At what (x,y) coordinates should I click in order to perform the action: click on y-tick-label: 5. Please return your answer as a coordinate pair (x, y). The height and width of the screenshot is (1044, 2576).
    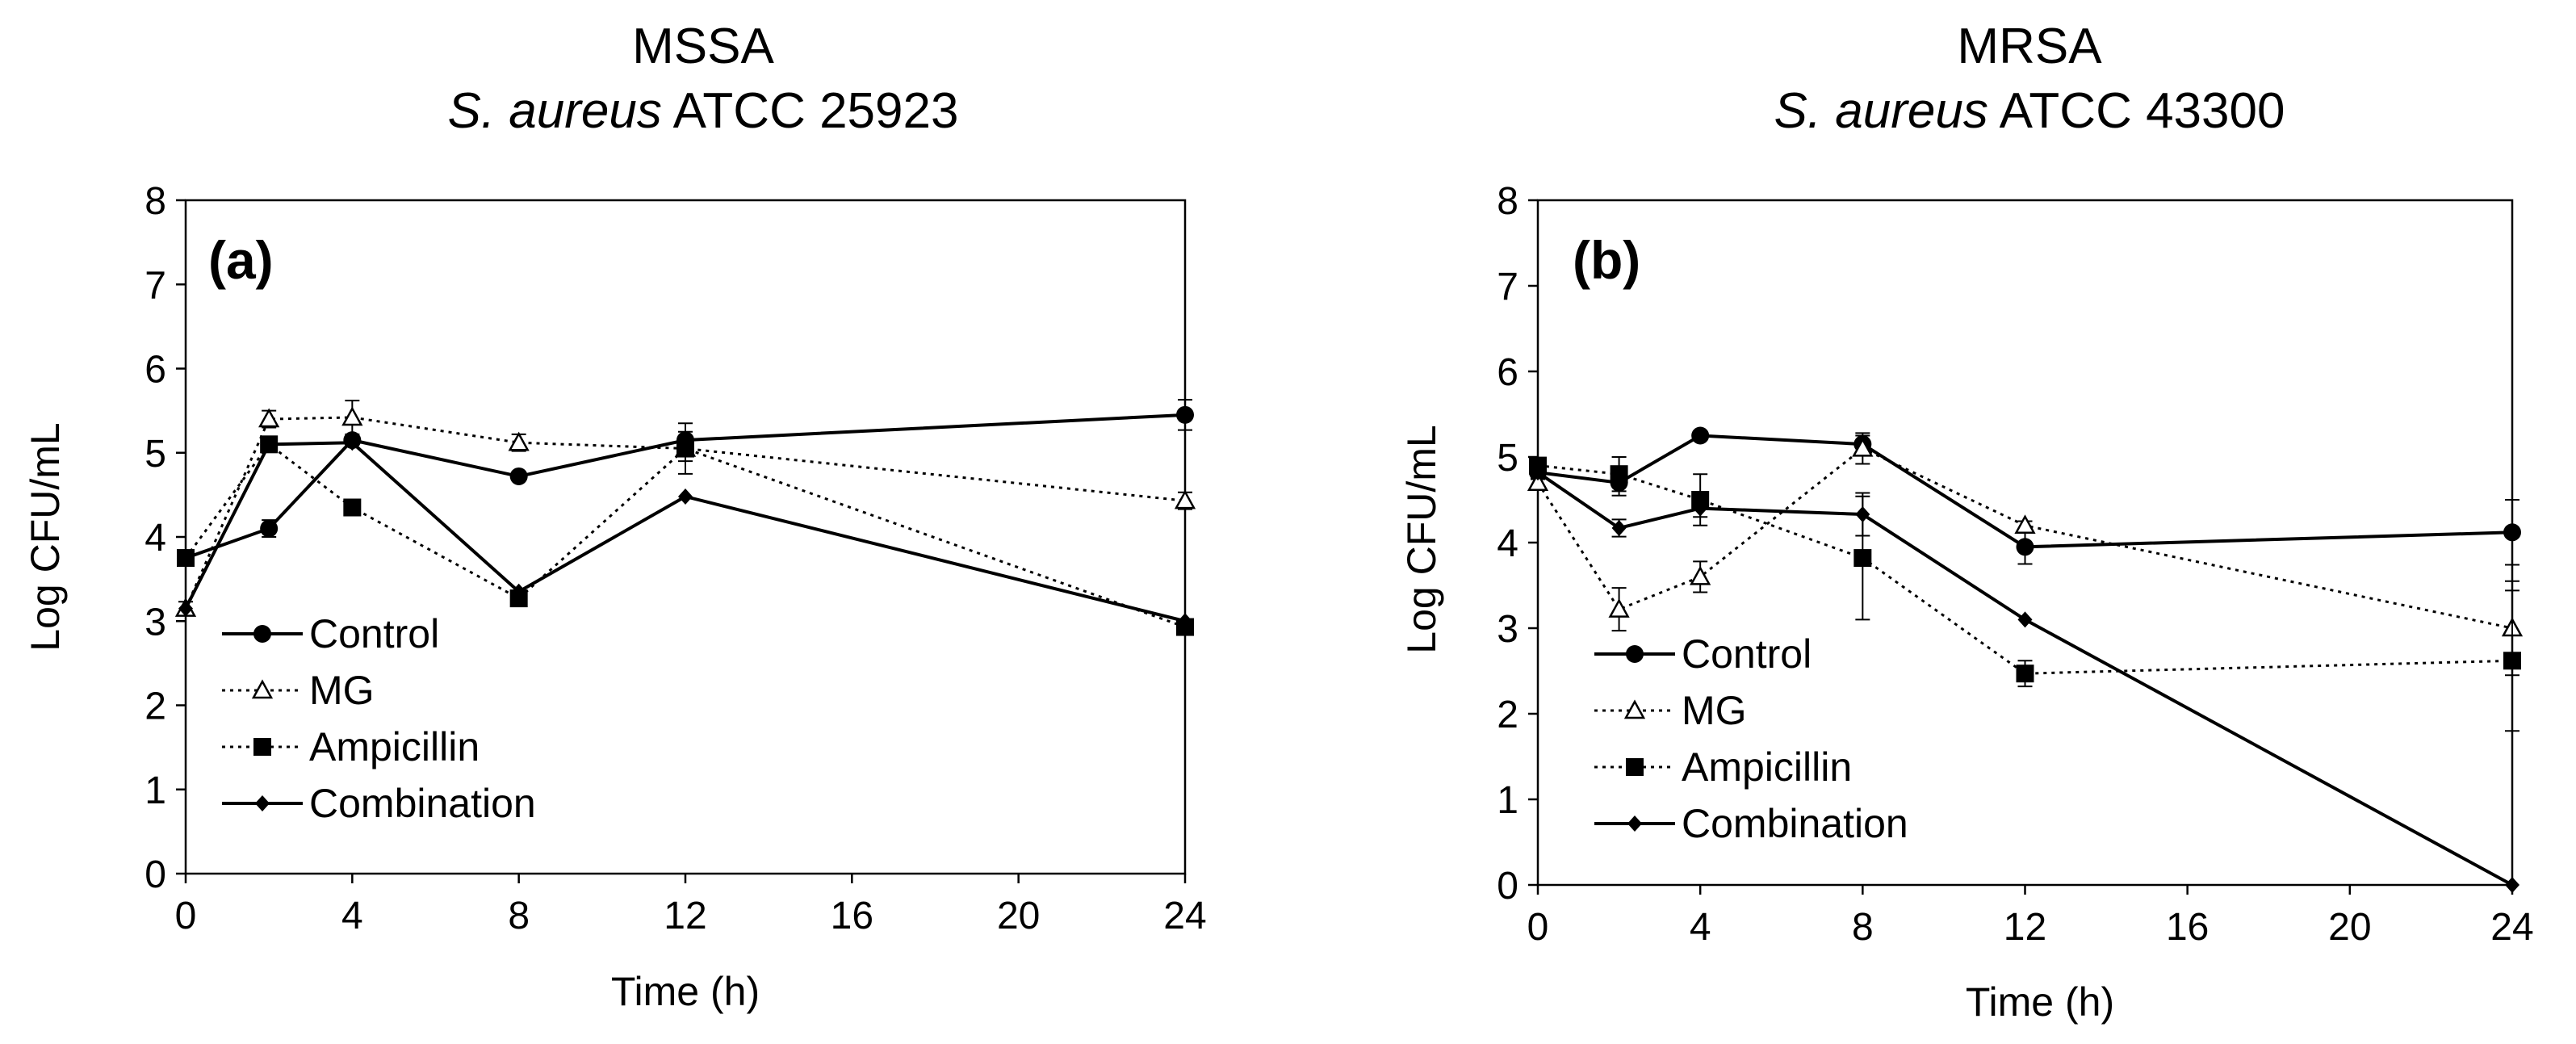
    Looking at the image, I should click on (1507, 458).